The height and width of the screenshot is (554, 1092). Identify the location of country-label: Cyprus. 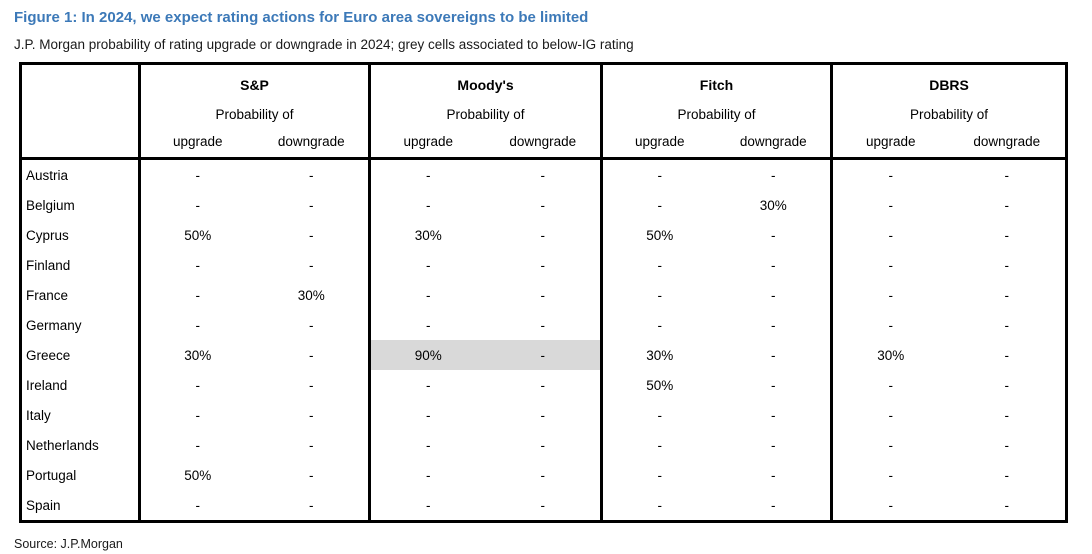
(47, 235).